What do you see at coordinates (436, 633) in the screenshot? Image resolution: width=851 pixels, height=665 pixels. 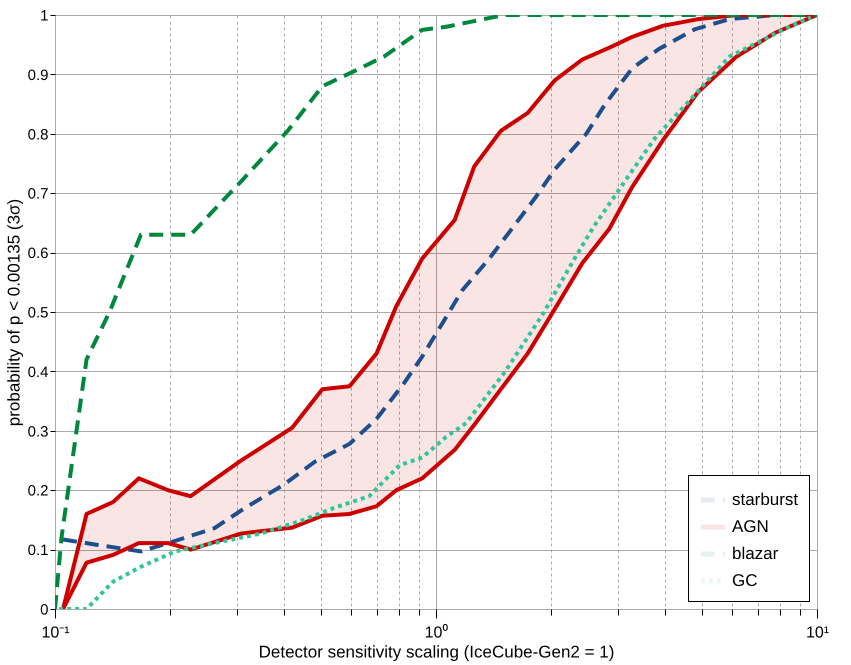 I see `x-tick-label: 10⁰` at bounding box center [436, 633].